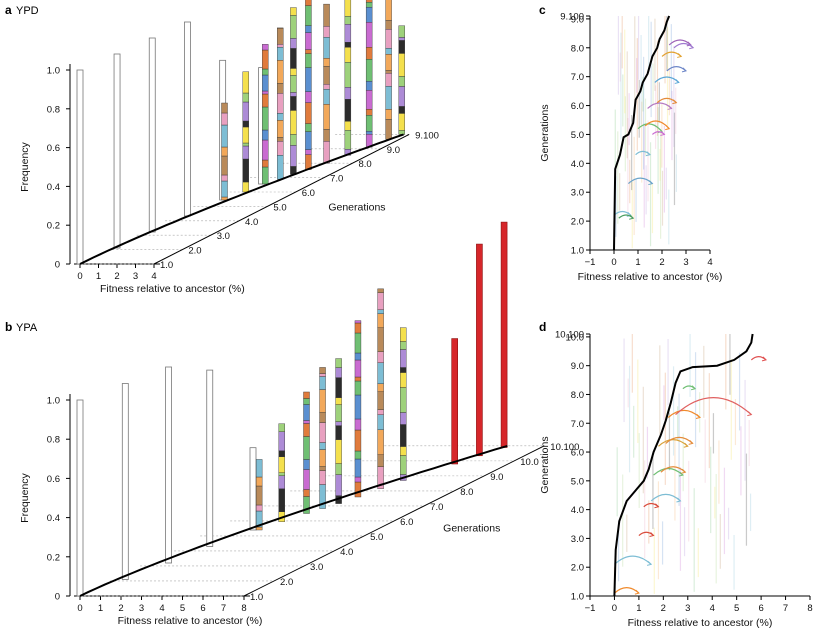 The height and width of the screenshot is (635, 825). What do you see at coordinates (496, 477) in the screenshot?
I see `generation-tick-label: 9.0` at bounding box center [496, 477].